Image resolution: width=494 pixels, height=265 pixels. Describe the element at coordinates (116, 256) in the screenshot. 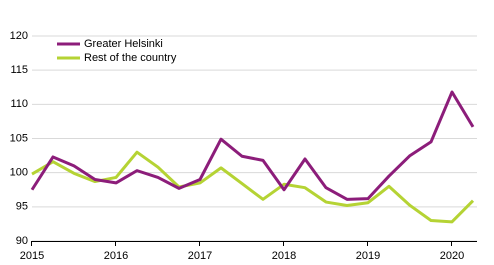

I see `x-tick-label: 2016` at that location.